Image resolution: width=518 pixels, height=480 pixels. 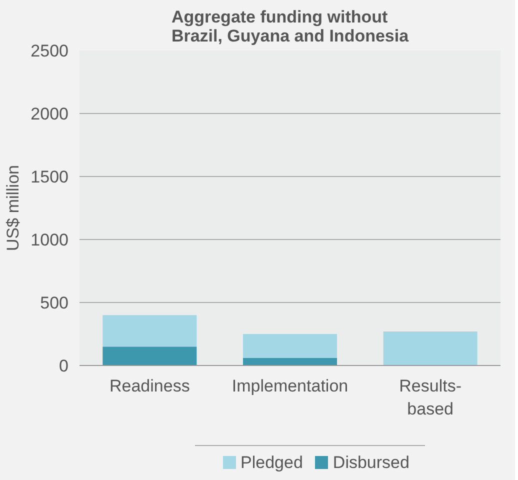 What do you see at coordinates (290, 27) in the screenshot?
I see `chart-title: Aggregate funding without Brazil, Guyana and Indonesia` at bounding box center [290, 27].